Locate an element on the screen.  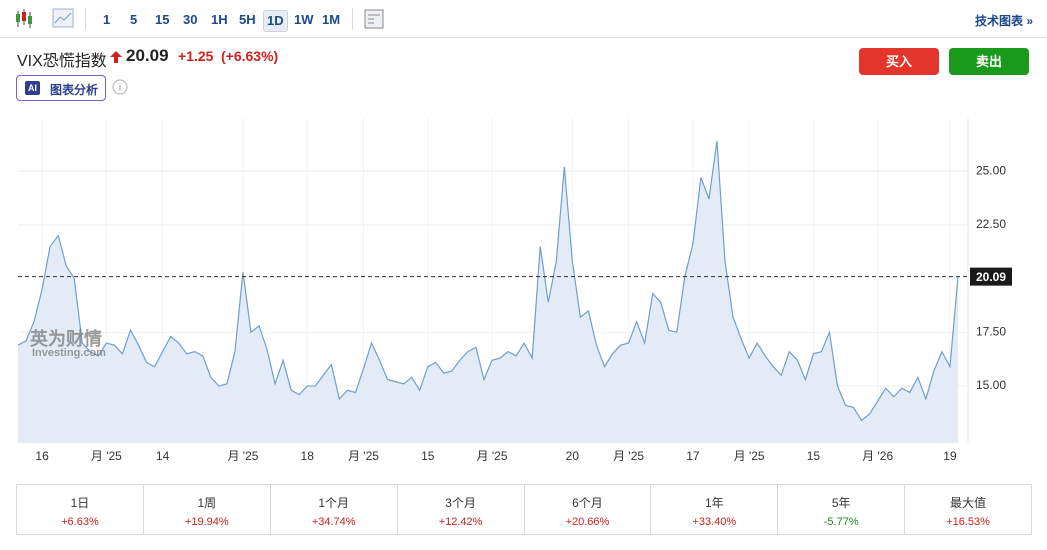
period-change: -5.77% is located at coordinates (841, 522).